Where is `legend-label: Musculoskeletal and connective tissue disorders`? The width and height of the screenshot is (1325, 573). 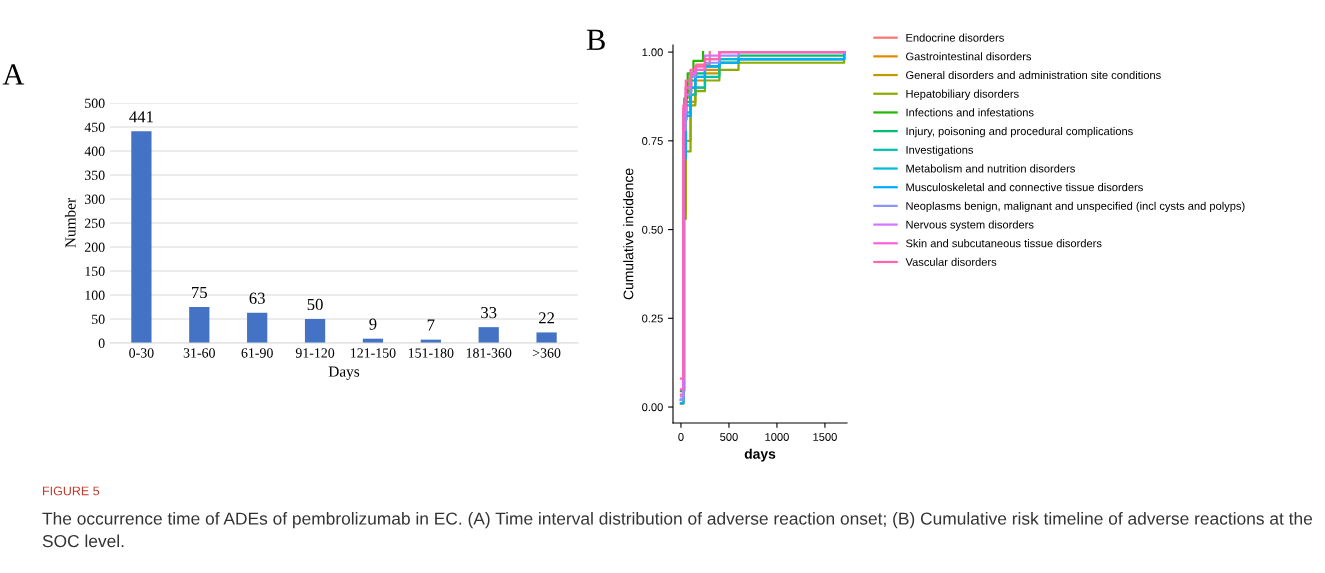 legend-label: Musculoskeletal and connective tissue disorders is located at coordinates (1024, 187).